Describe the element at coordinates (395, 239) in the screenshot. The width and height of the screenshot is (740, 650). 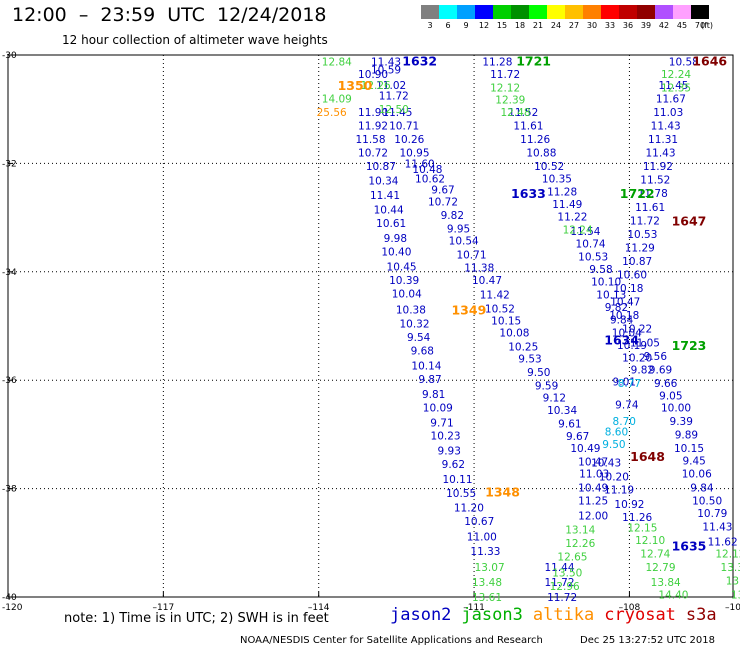
I see `wave-height-value: 9.98` at that location.